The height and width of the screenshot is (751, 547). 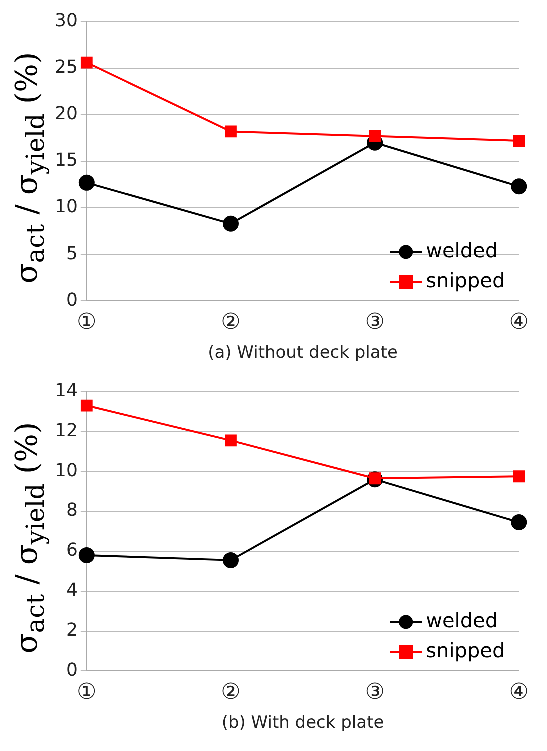 What do you see at coordinates (72, 511) in the screenshot?
I see `y-tick-label: 8` at bounding box center [72, 511].